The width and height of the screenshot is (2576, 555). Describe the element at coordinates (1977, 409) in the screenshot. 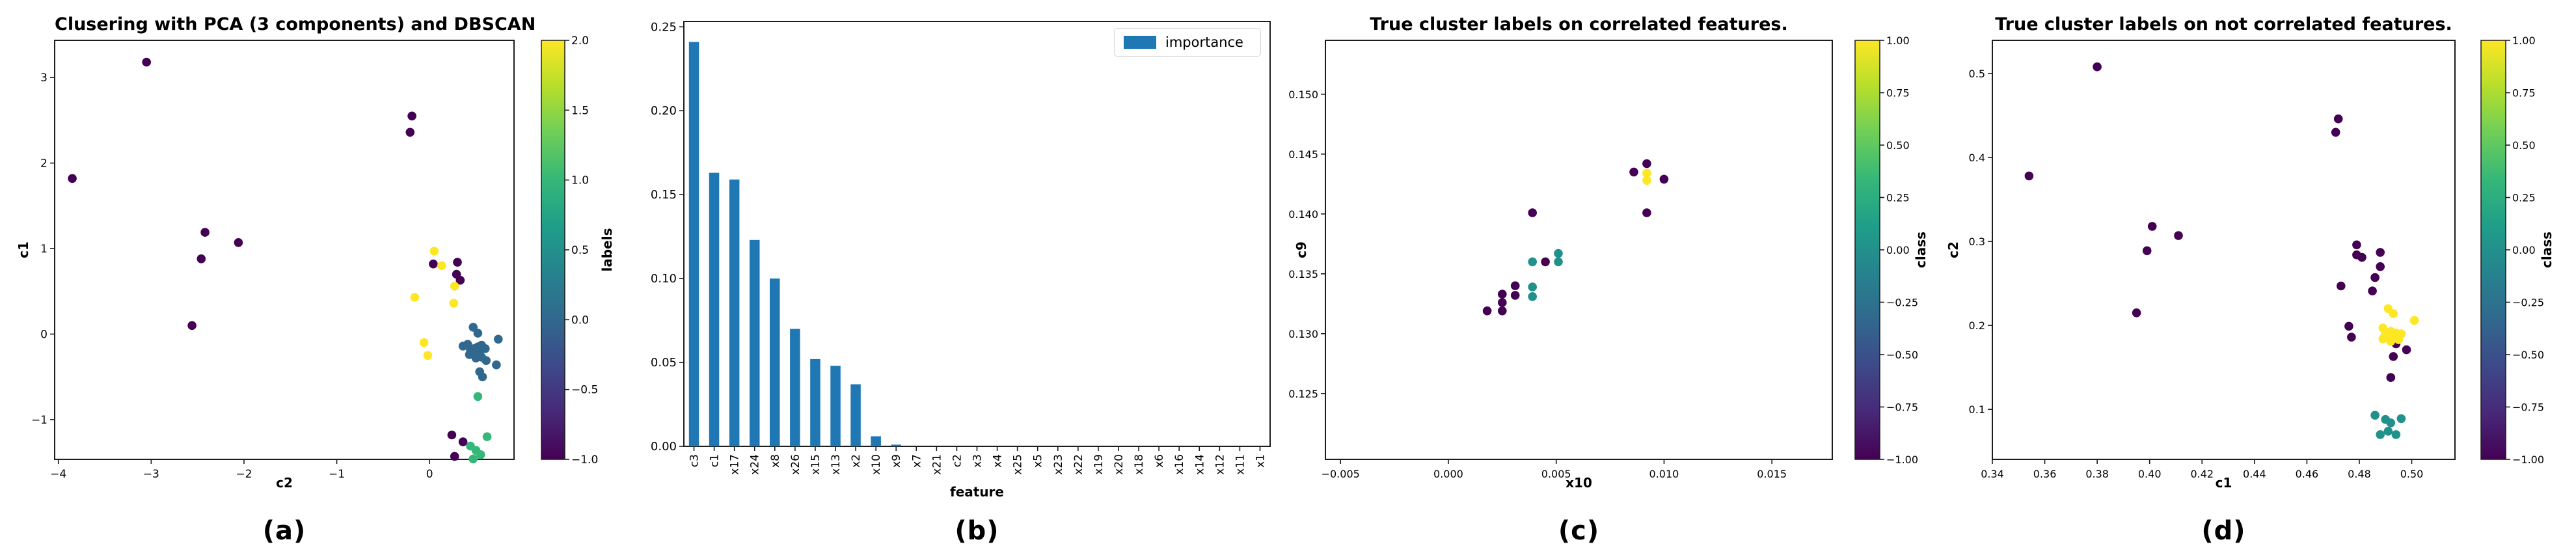

I see `y-tick-label: 0.1` at that location.